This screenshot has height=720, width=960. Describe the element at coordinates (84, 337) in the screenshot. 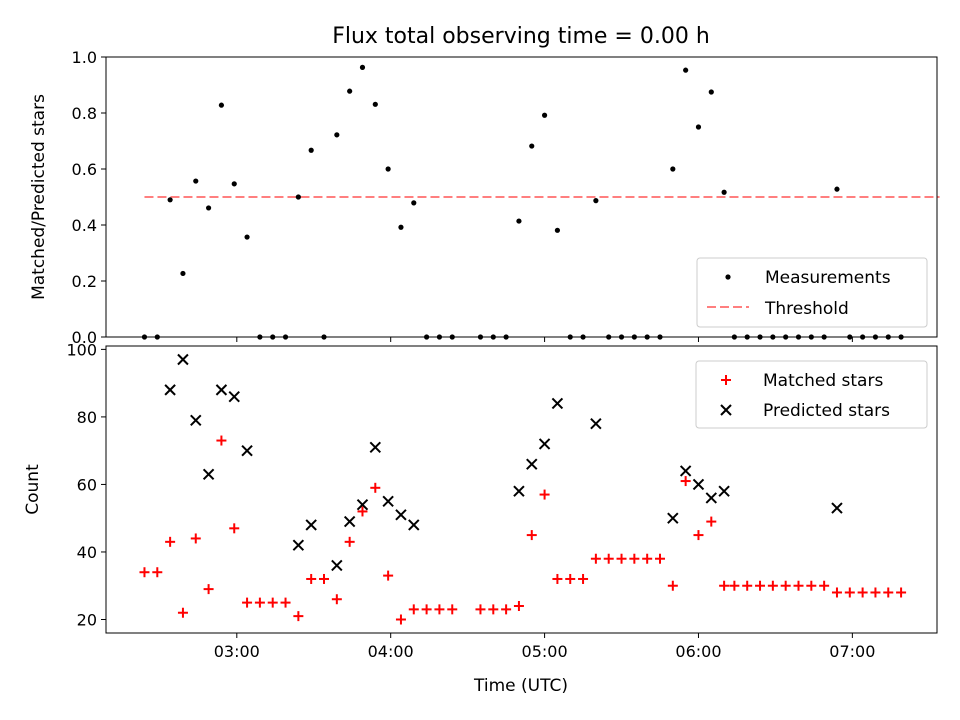

I see `y-tick-label: 0.0` at that location.